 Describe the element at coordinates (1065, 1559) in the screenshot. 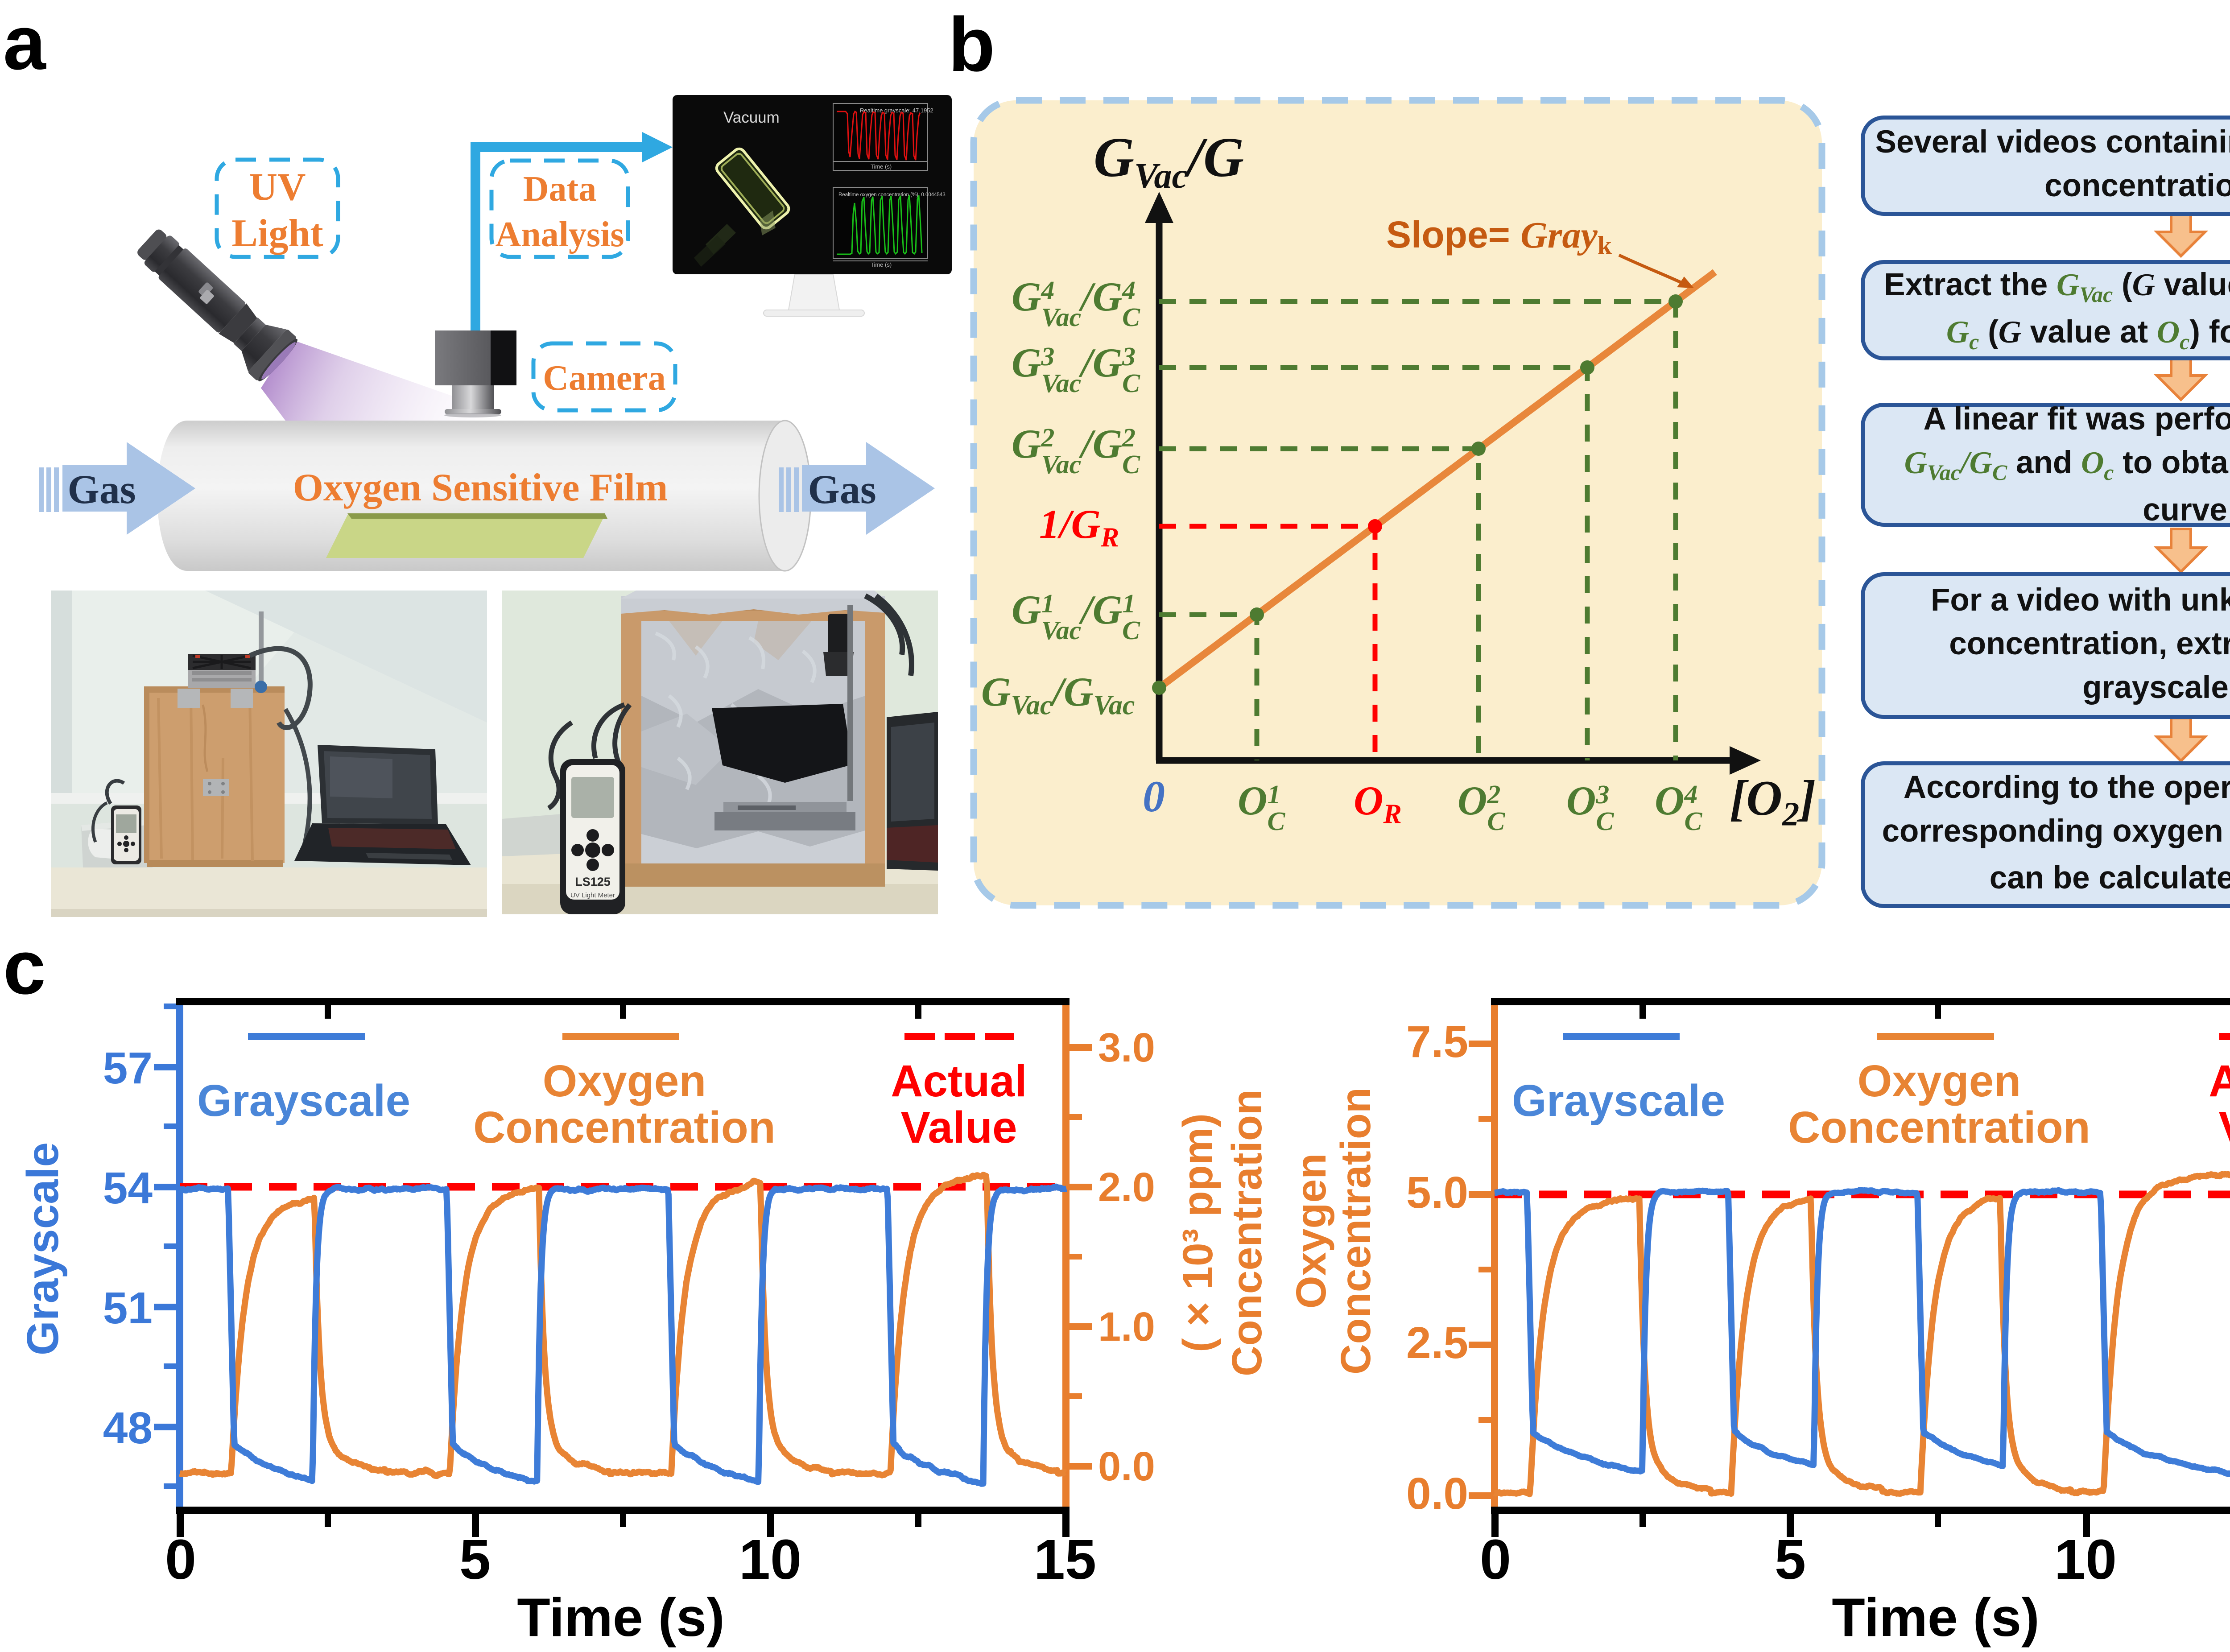

I see `svg-text: 15` at that location.